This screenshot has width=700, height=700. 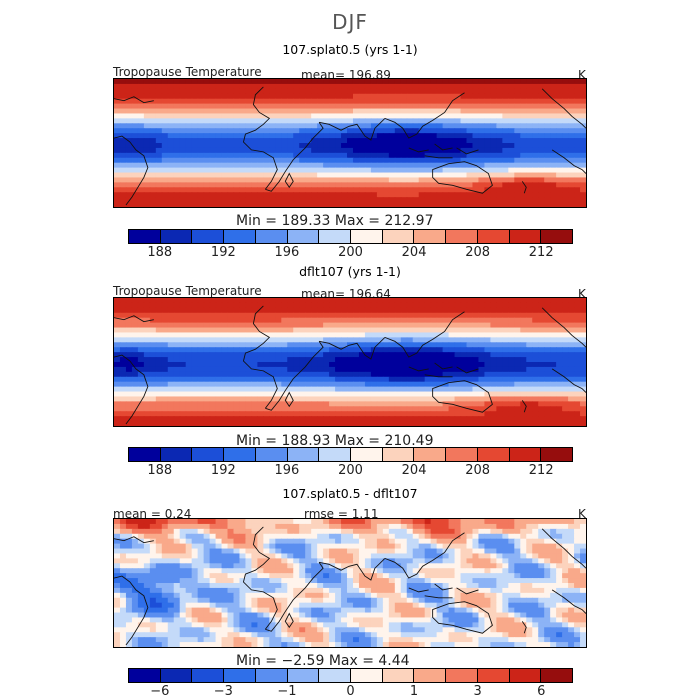 What do you see at coordinates (350, 22) in the screenshot?
I see `figure-title: DJF` at bounding box center [350, 22].